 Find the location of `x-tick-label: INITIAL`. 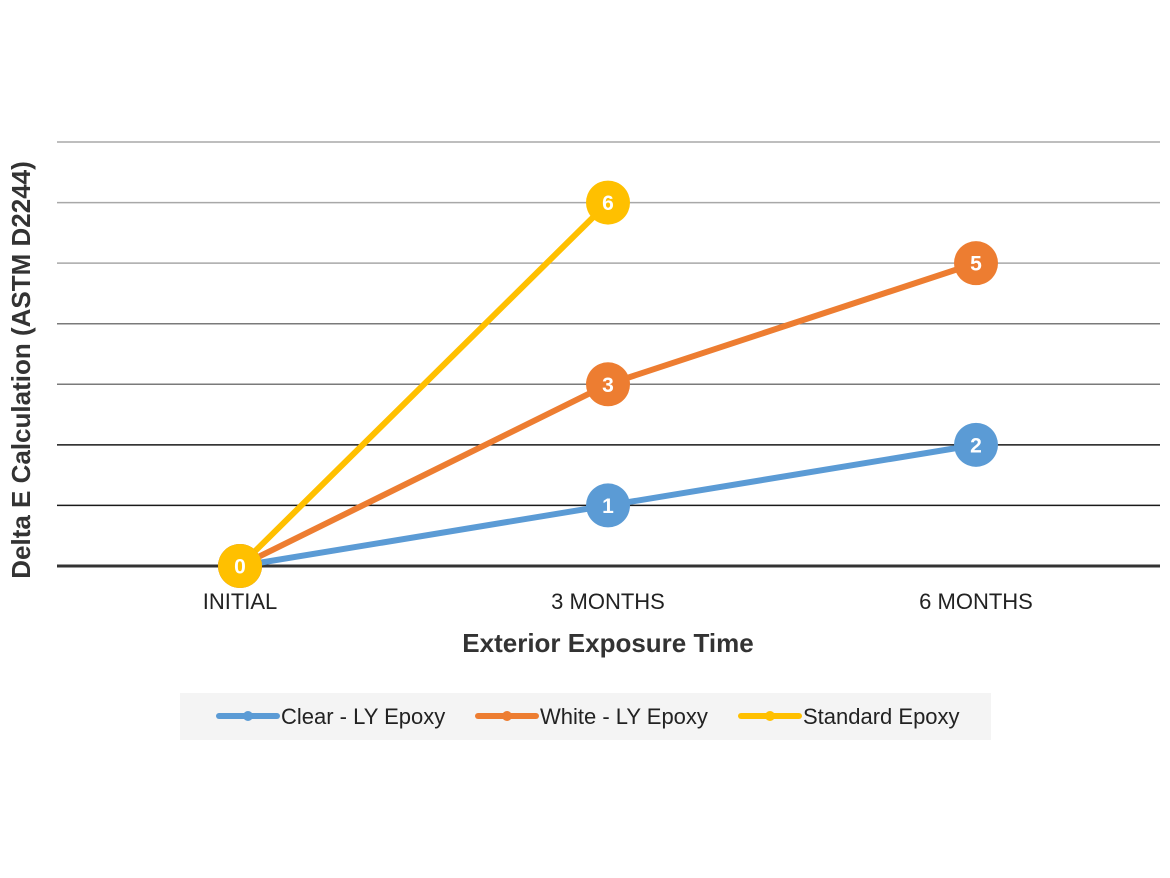

x-tick-label: INITIAL is located at coordinates (240, 601).